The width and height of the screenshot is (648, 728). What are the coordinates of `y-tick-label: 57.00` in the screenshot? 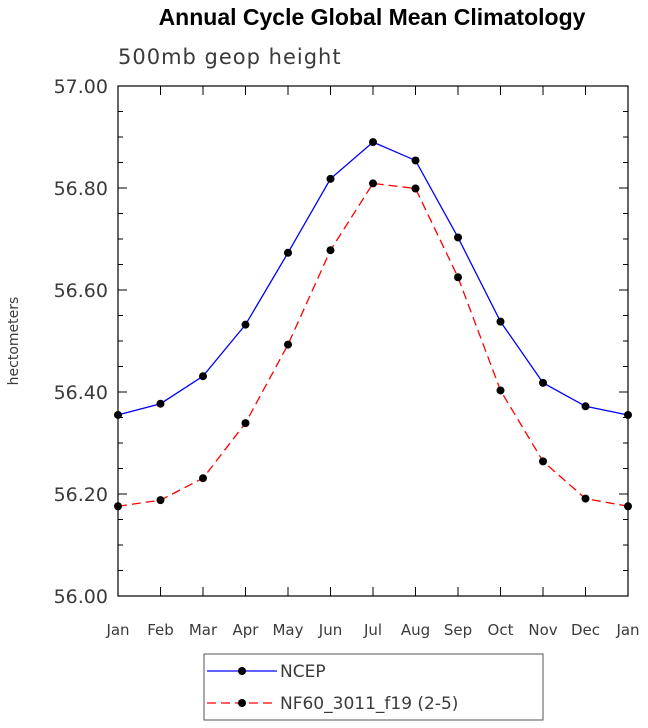 It's located at (81, 87).